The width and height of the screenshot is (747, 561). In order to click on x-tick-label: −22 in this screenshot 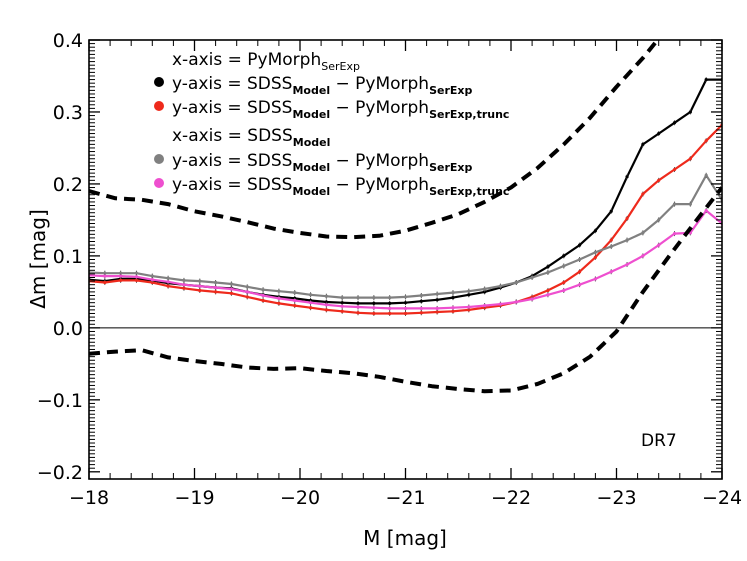, I will do `click(511, 498)`.